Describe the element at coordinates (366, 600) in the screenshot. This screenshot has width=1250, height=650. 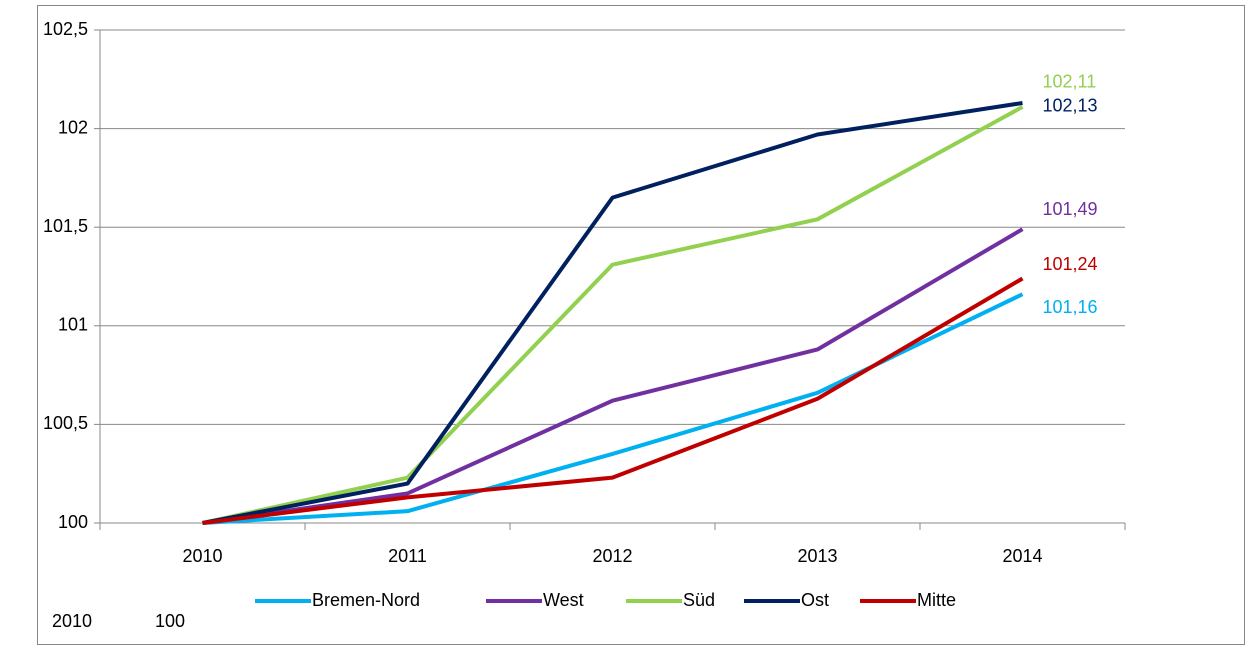
I see `legend-label: Bremen-Nord` at that location.